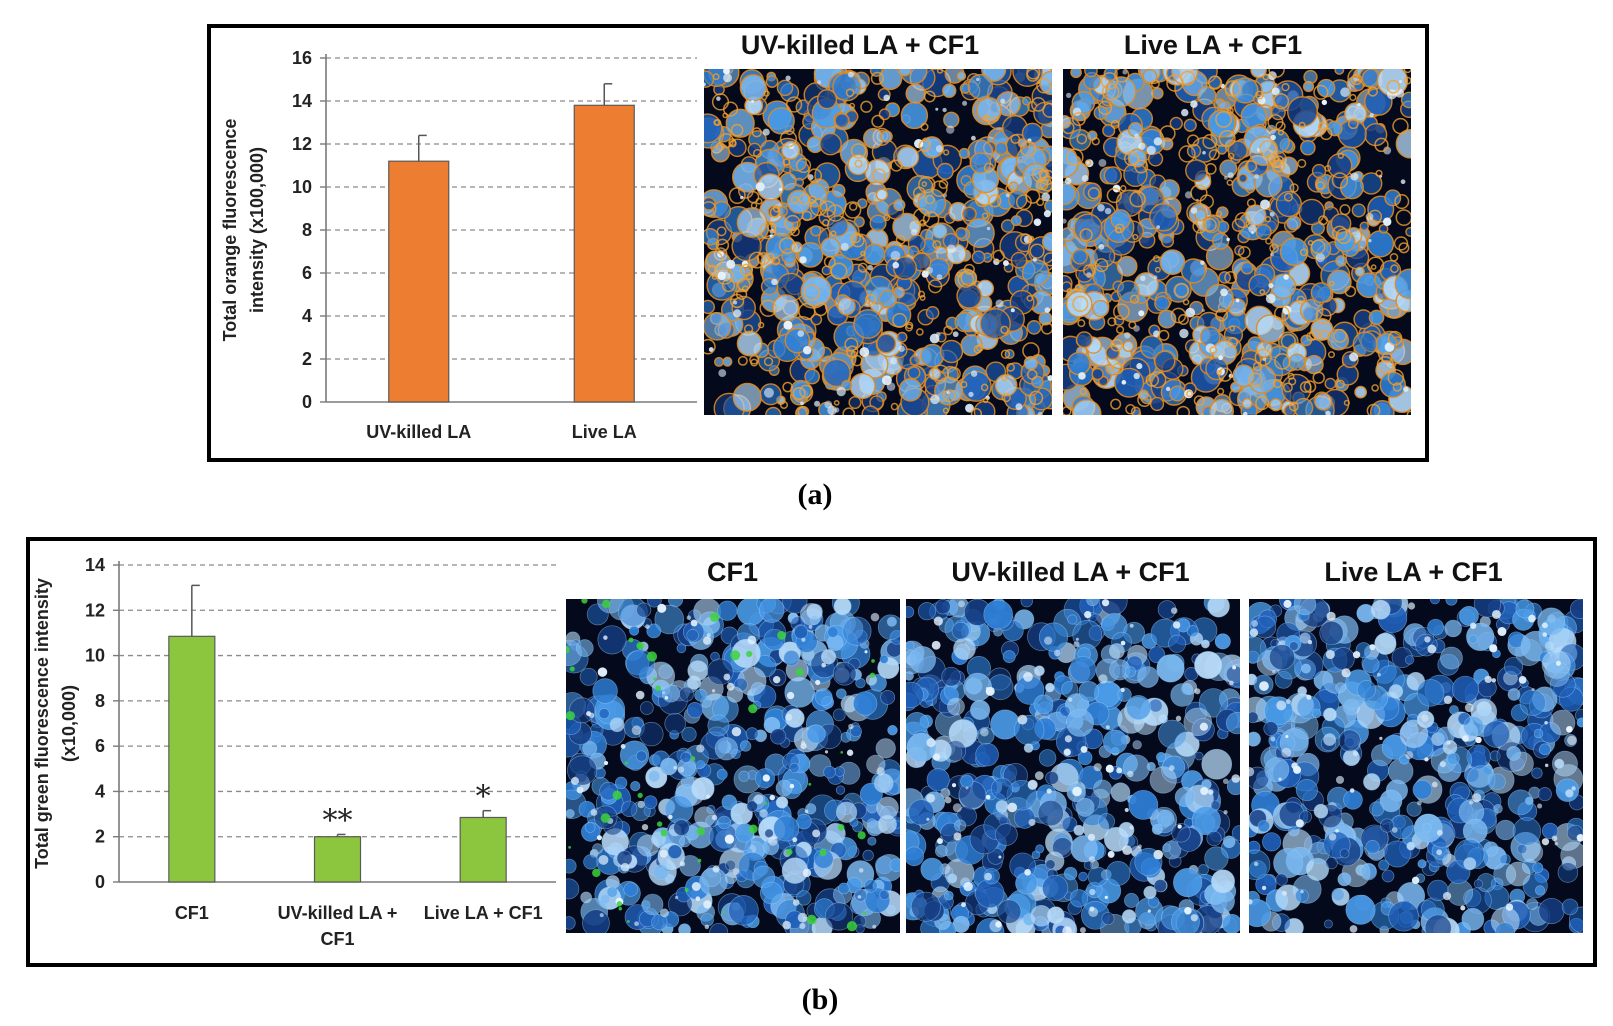 This screenshot has width=1613, height=1026. What do you see at coordinates (42, 723) in the screenshot?
I see `y-axis-title-line1: Total green fluorescence intensity` at bounding box center [42, 723].